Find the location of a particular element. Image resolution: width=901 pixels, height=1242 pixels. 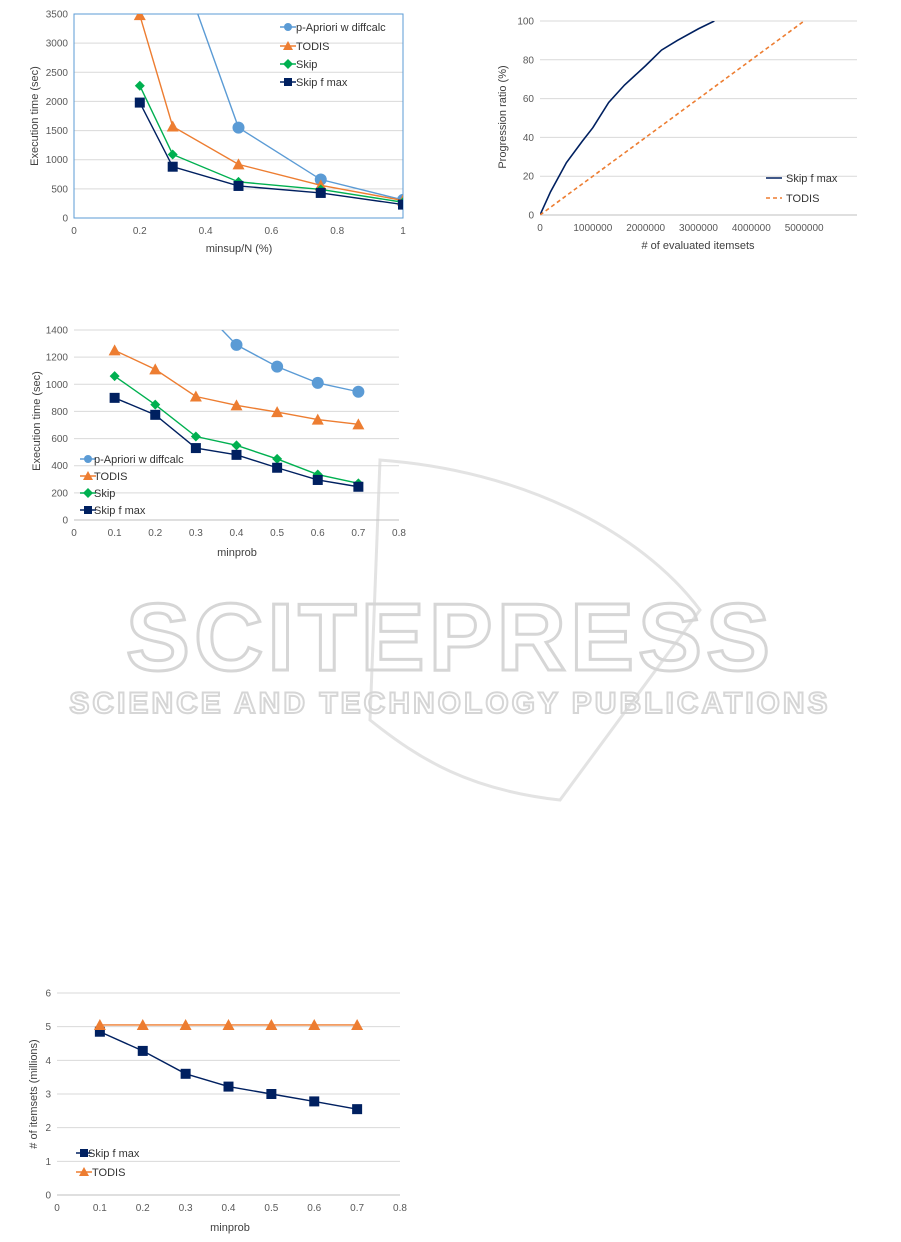

x-tick-label: 0 is located at coordinates (57, 1208).